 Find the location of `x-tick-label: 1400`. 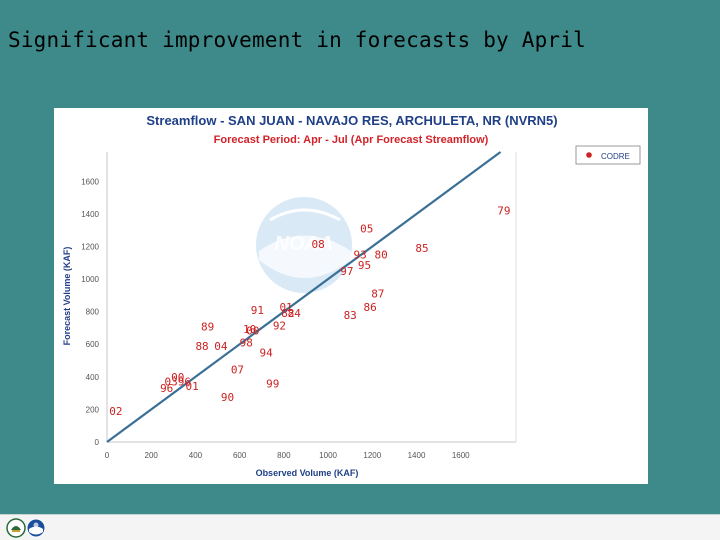

x-tick-label: 1400 is located at coordinates (417, 455).